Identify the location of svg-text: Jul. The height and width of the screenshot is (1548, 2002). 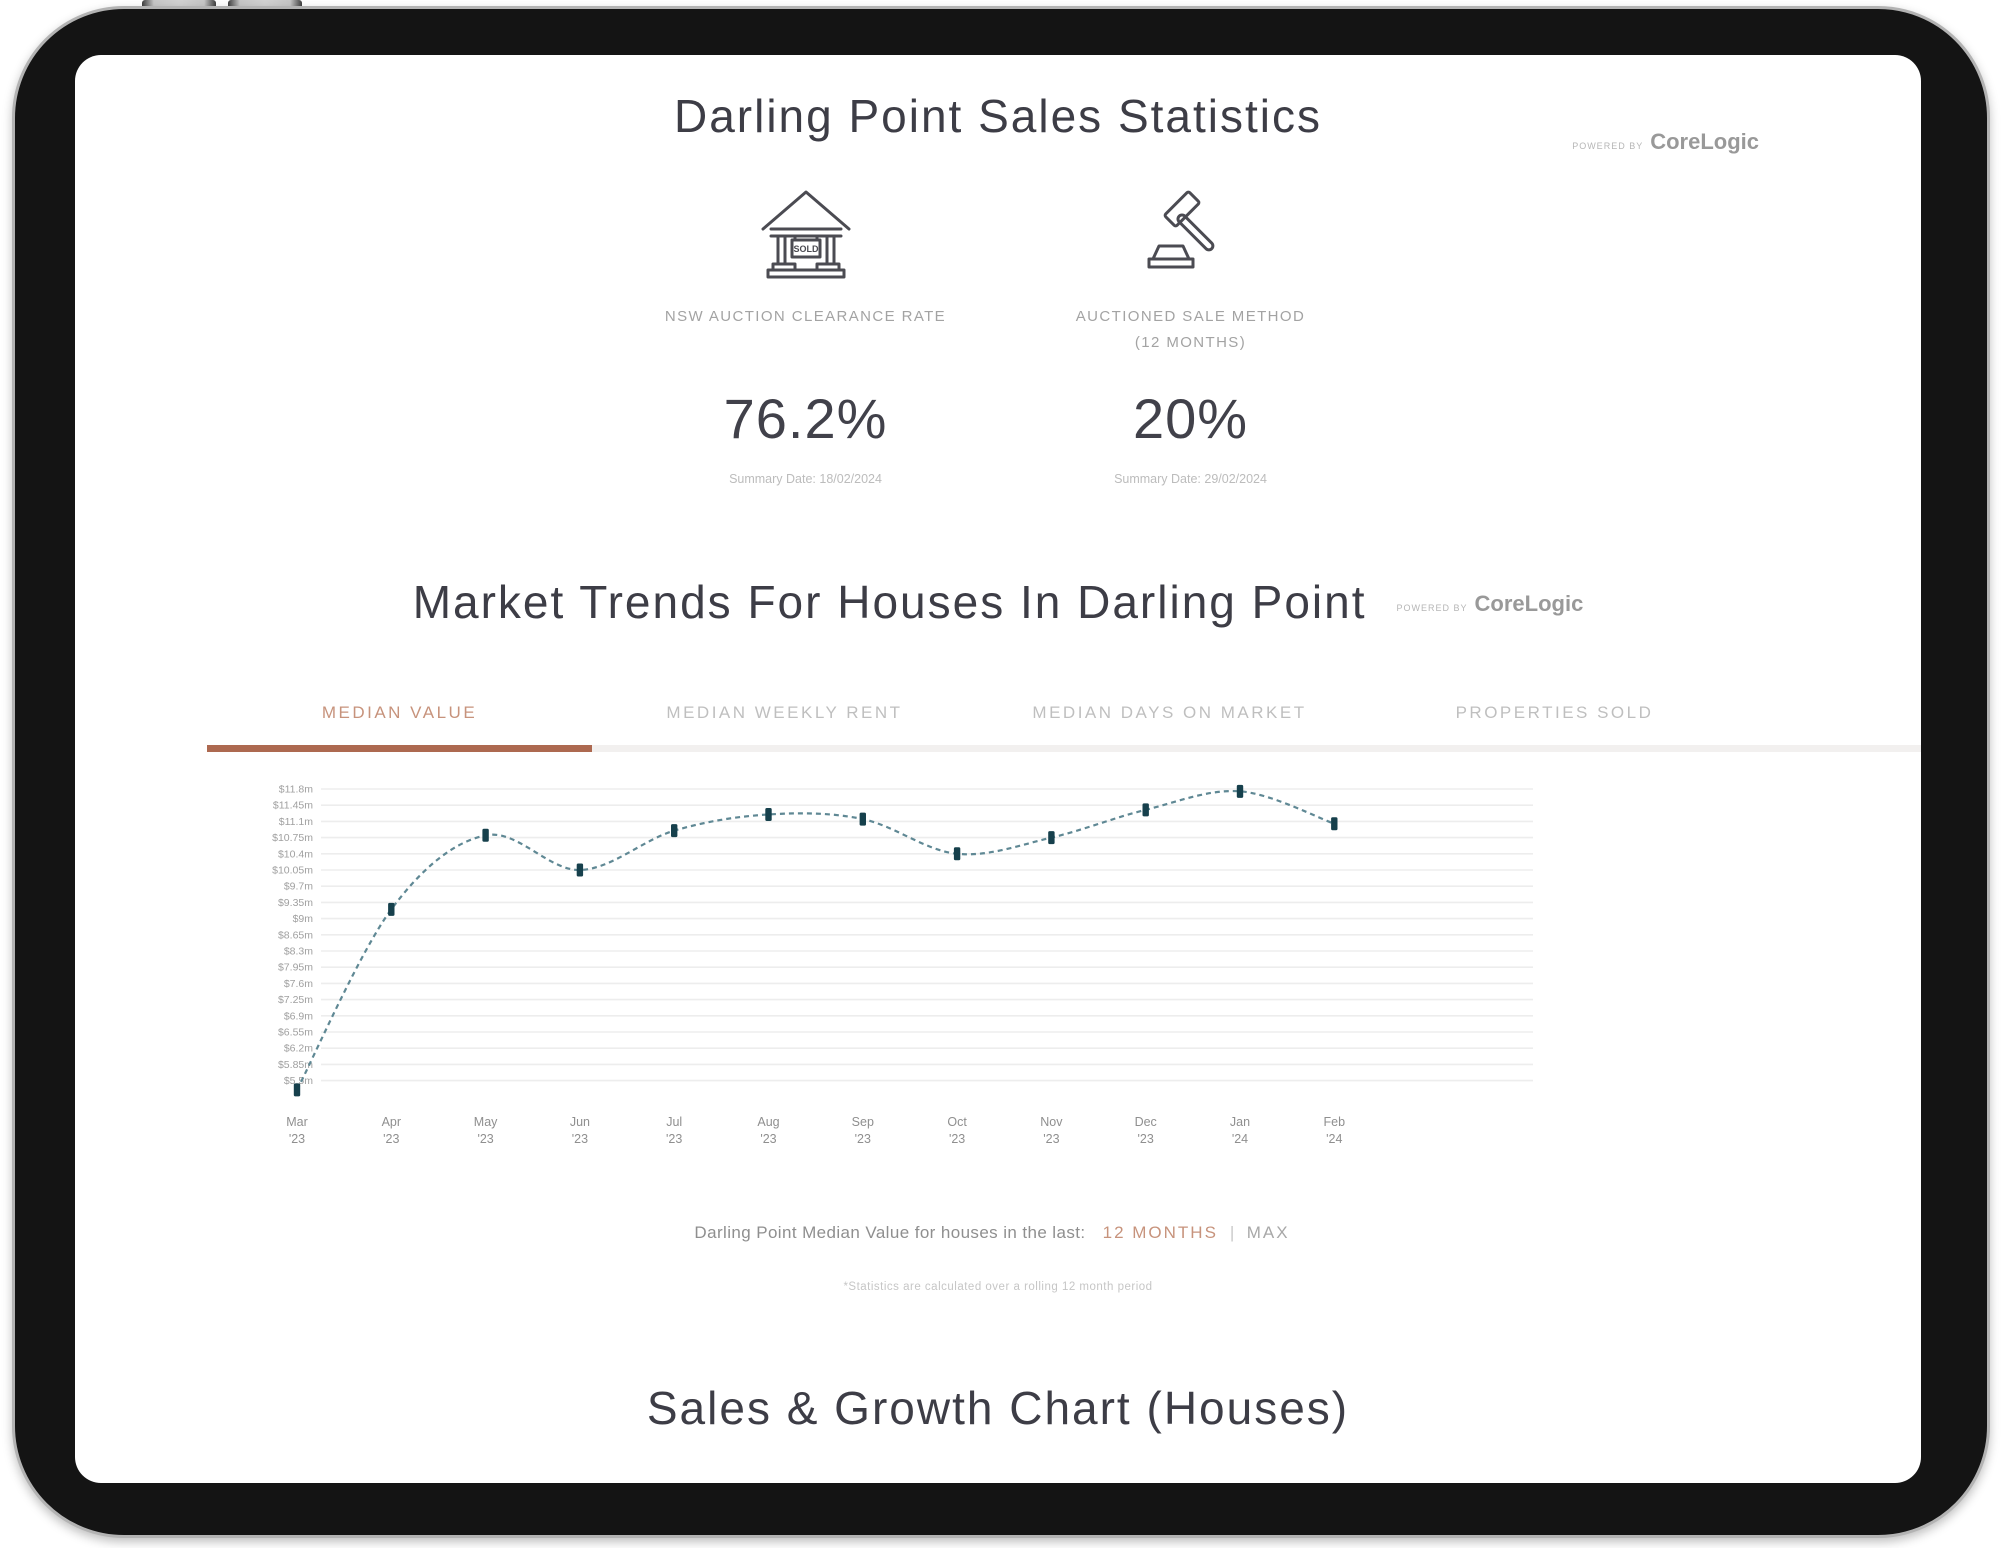
(674, 1122).